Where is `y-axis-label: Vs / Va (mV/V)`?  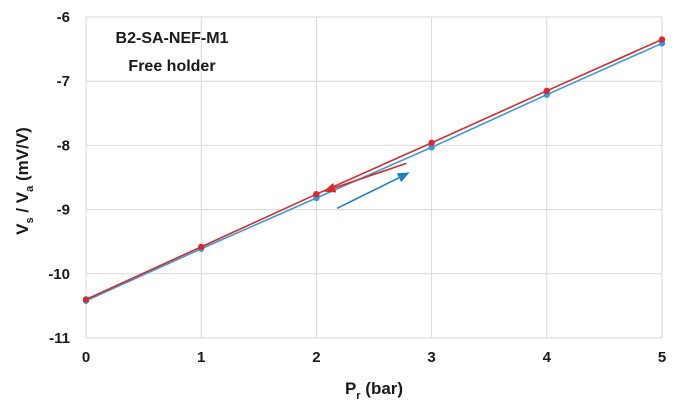 y-axis-label: Vs / Va (mV/V) is located at coordinates (24, 181).